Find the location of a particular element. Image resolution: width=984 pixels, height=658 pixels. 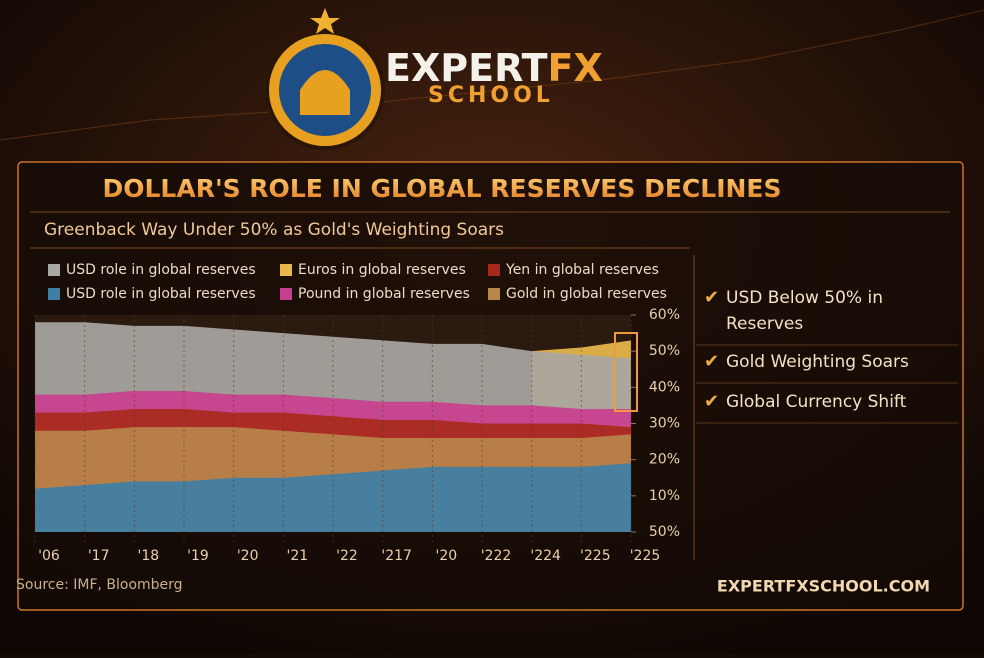

sidebar-item: Gold Weighting Soars is located at coordinates (817, 362).